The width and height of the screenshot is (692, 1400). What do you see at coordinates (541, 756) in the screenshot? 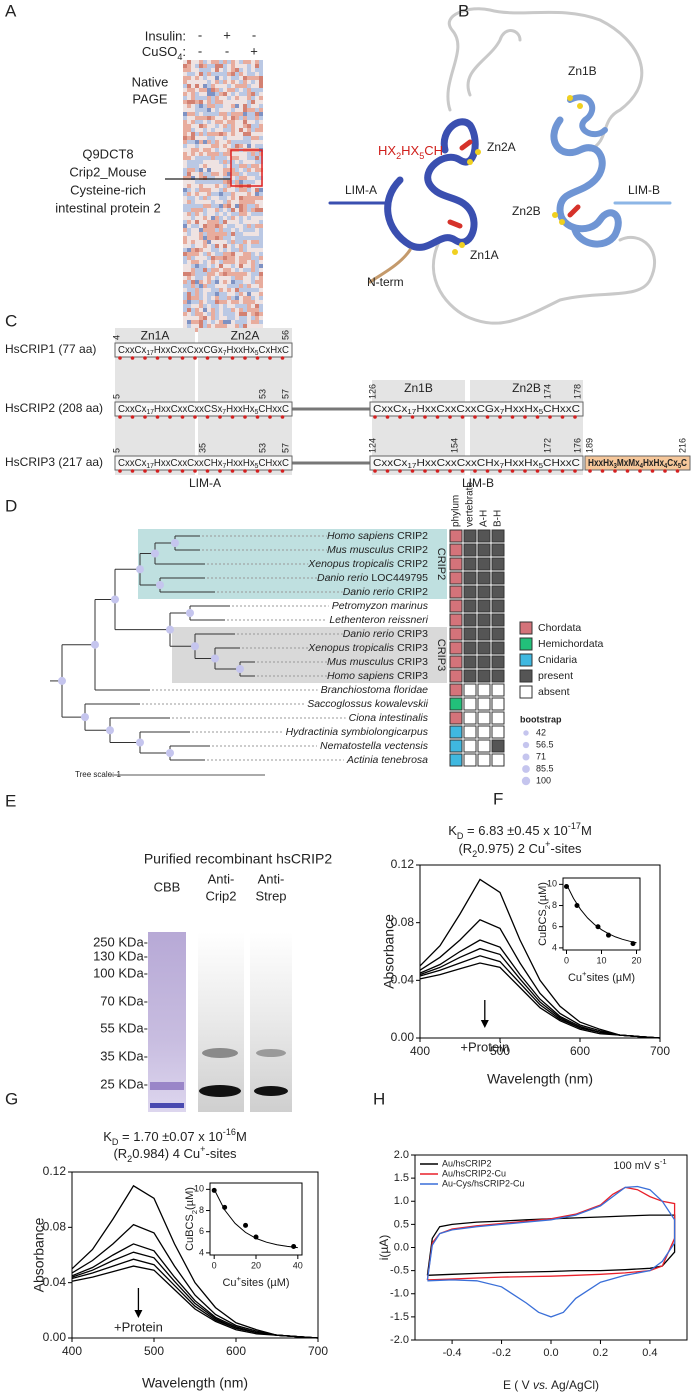
I see `bootstrap-label: 71` at bounding box center [541, 756].